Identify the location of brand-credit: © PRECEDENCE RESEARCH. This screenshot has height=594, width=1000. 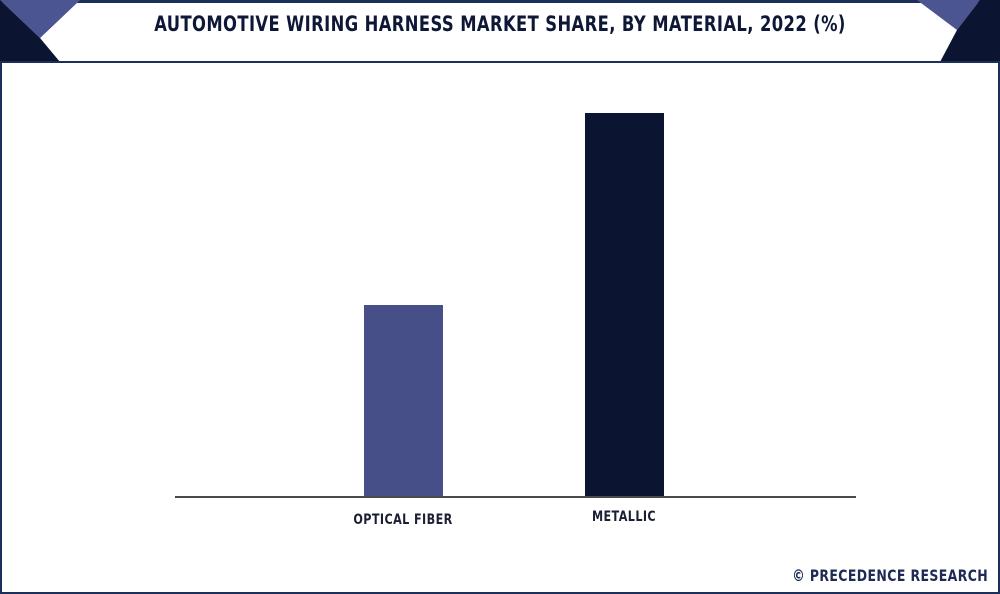
(890, 575).